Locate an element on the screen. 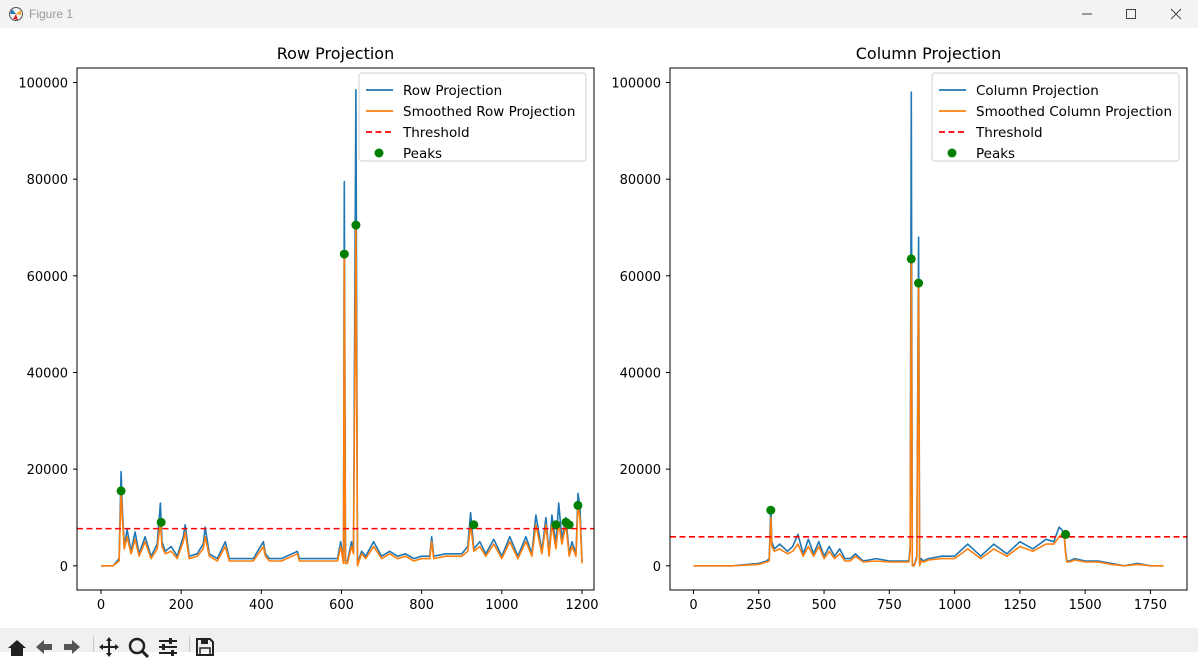  x-tick-label: 500 is located at coordinates (824, 605).